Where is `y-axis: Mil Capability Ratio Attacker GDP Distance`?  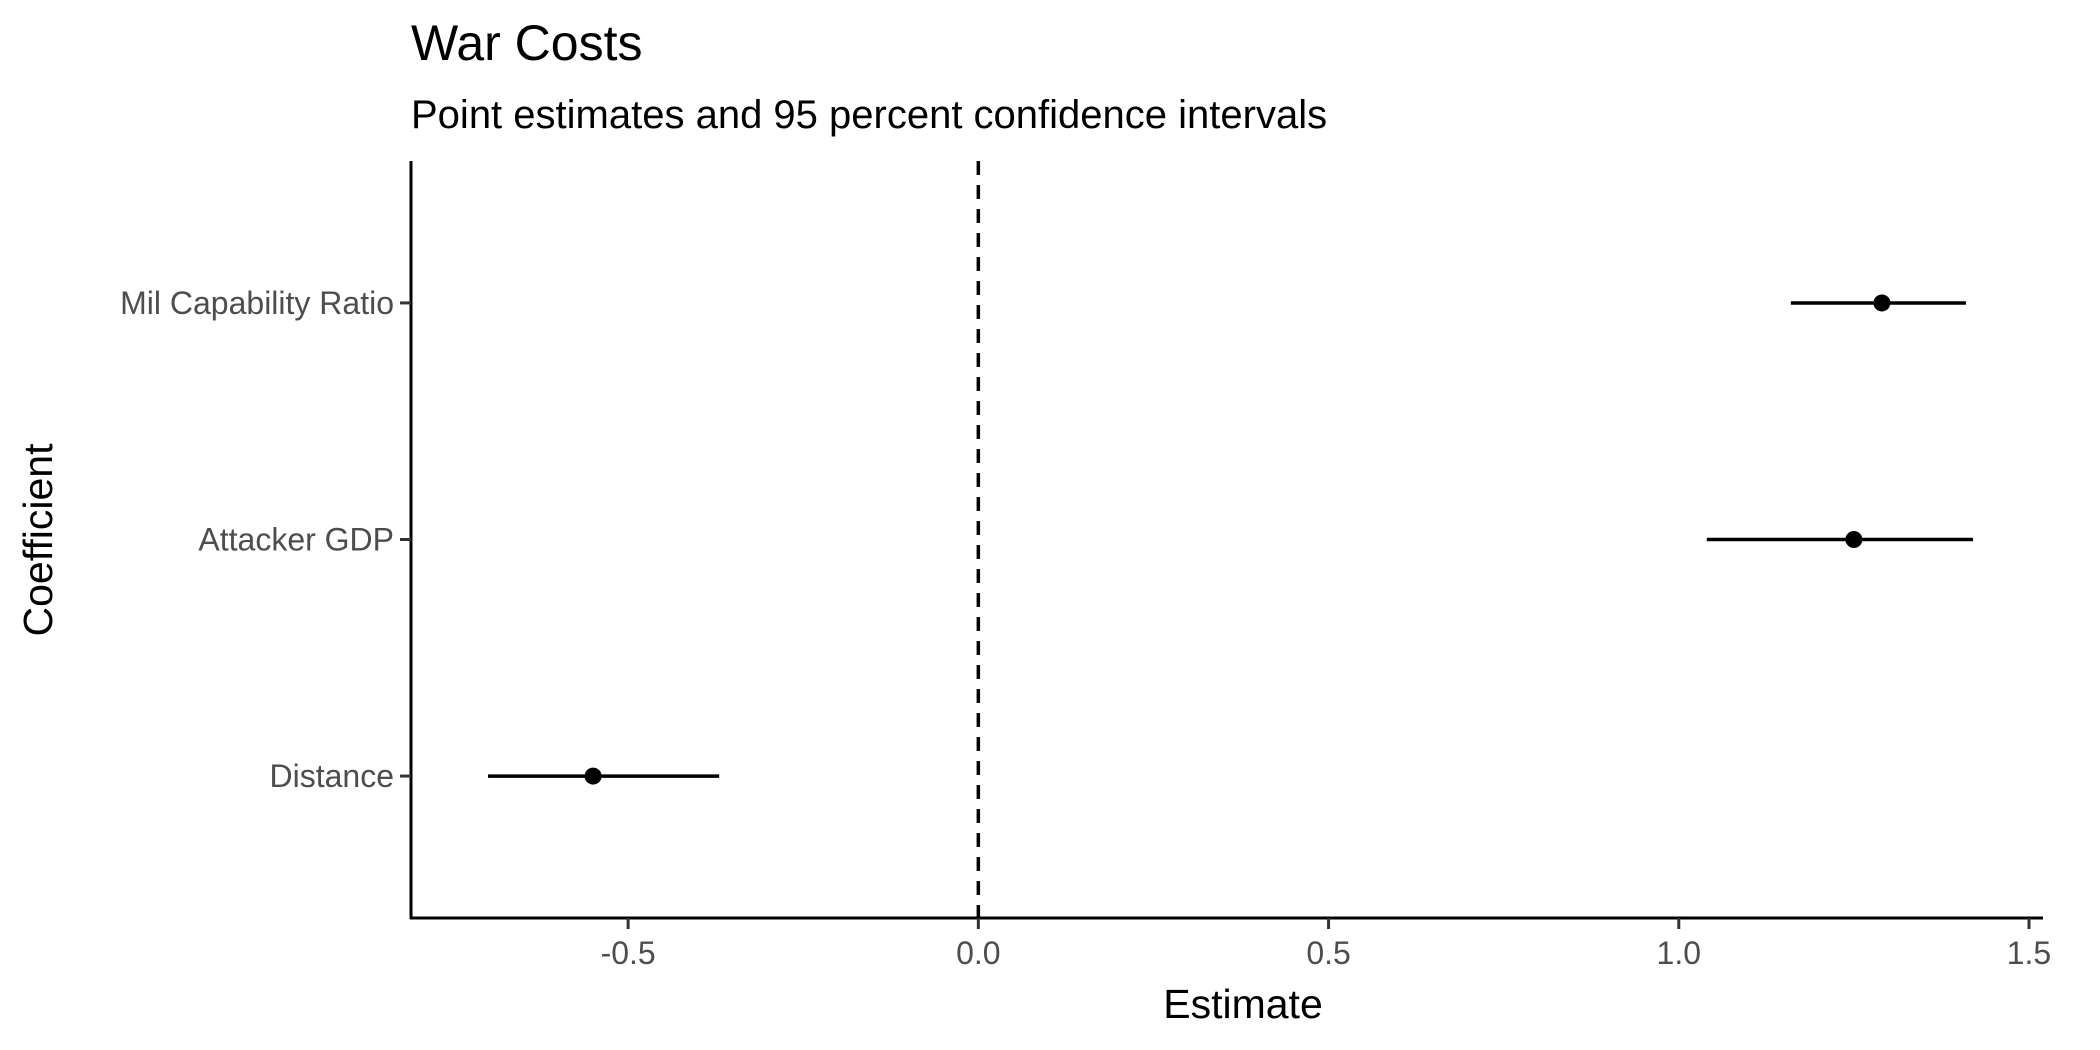 y-axis: Mil Capability Ratio Attacker GDP Distance is located at coordinates (265, 539).